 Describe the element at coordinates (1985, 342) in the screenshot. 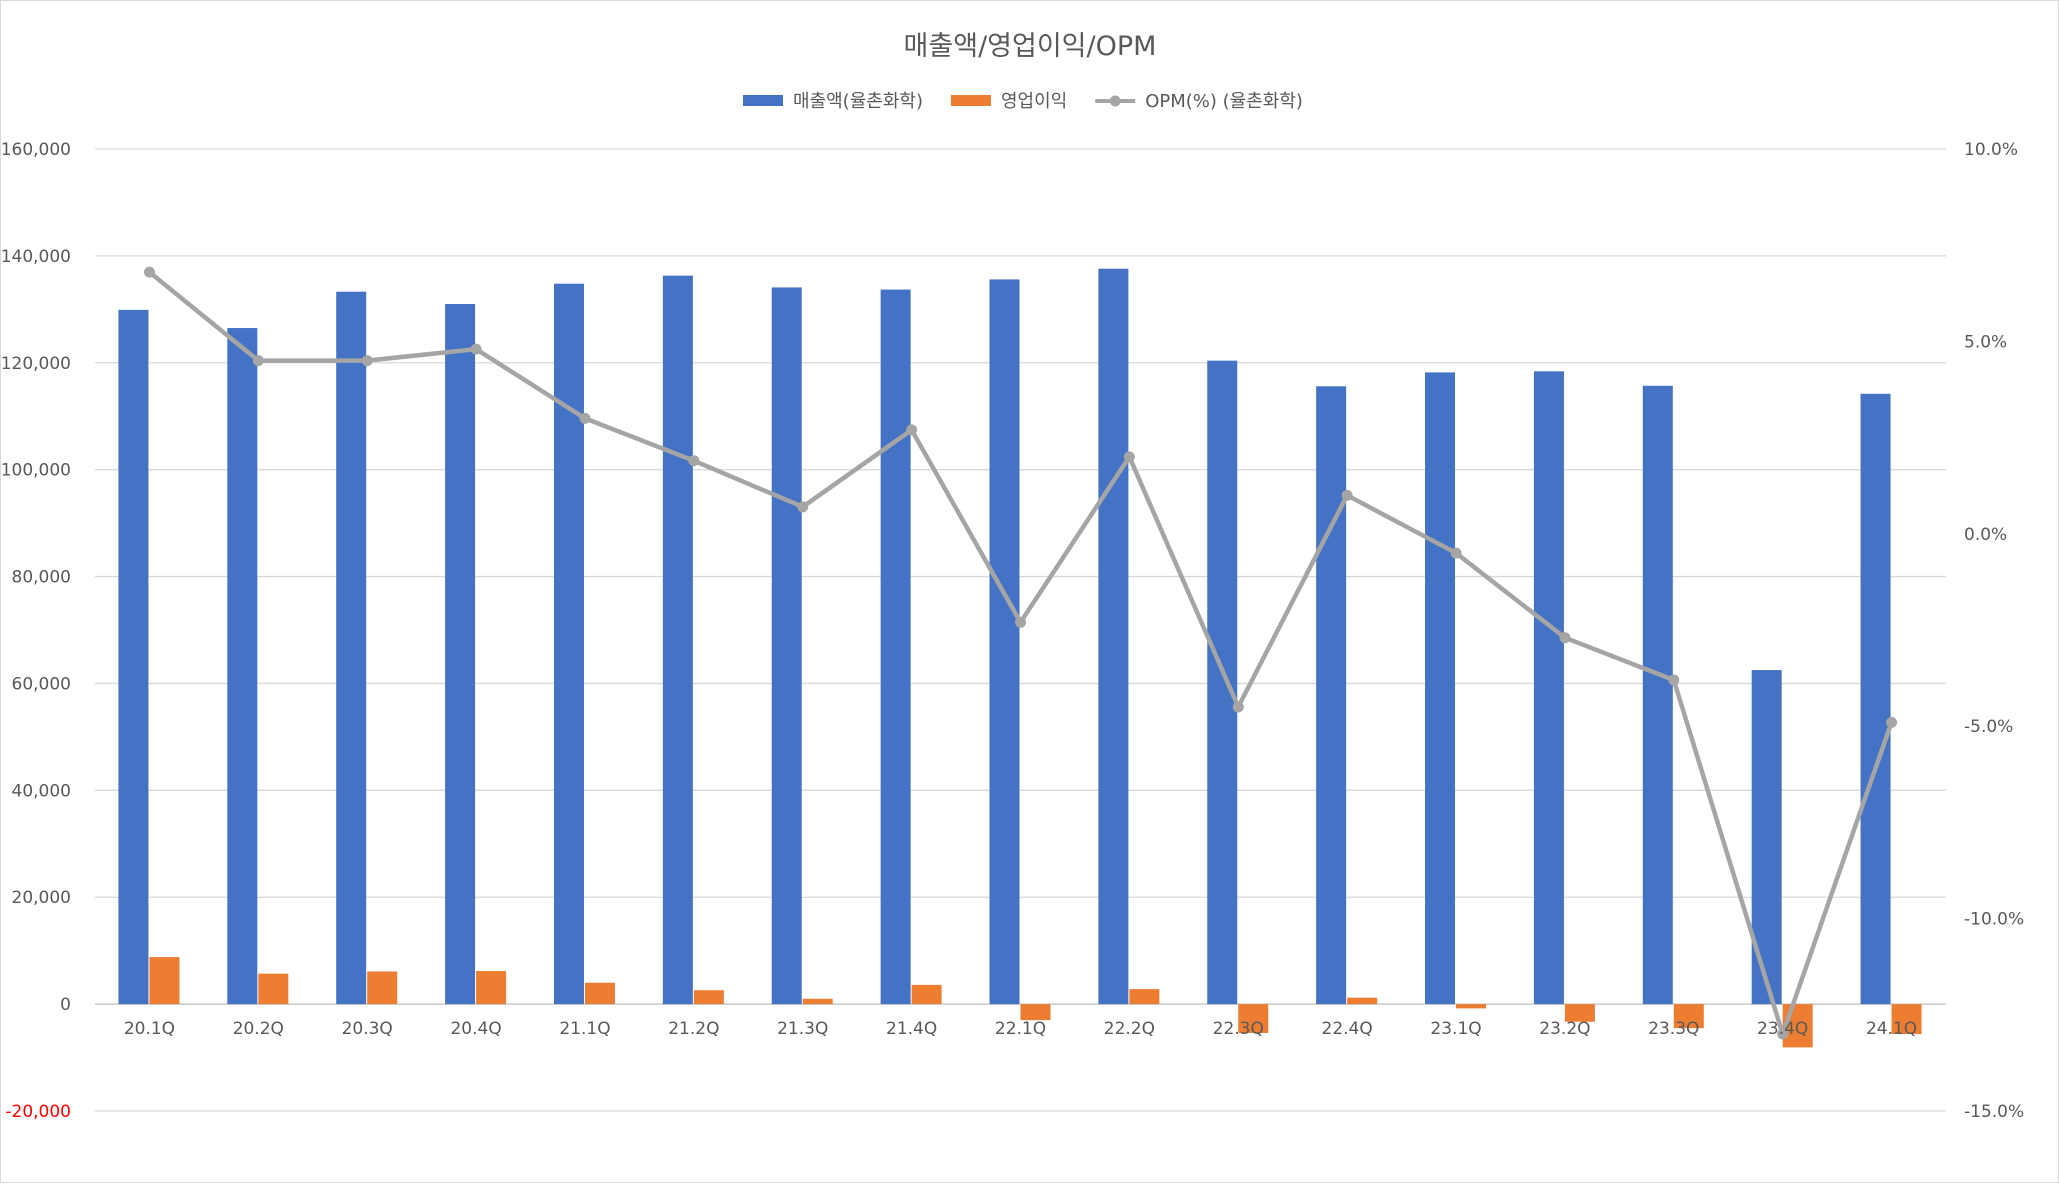

I see `right-tick-label: 5.0%` at that location.